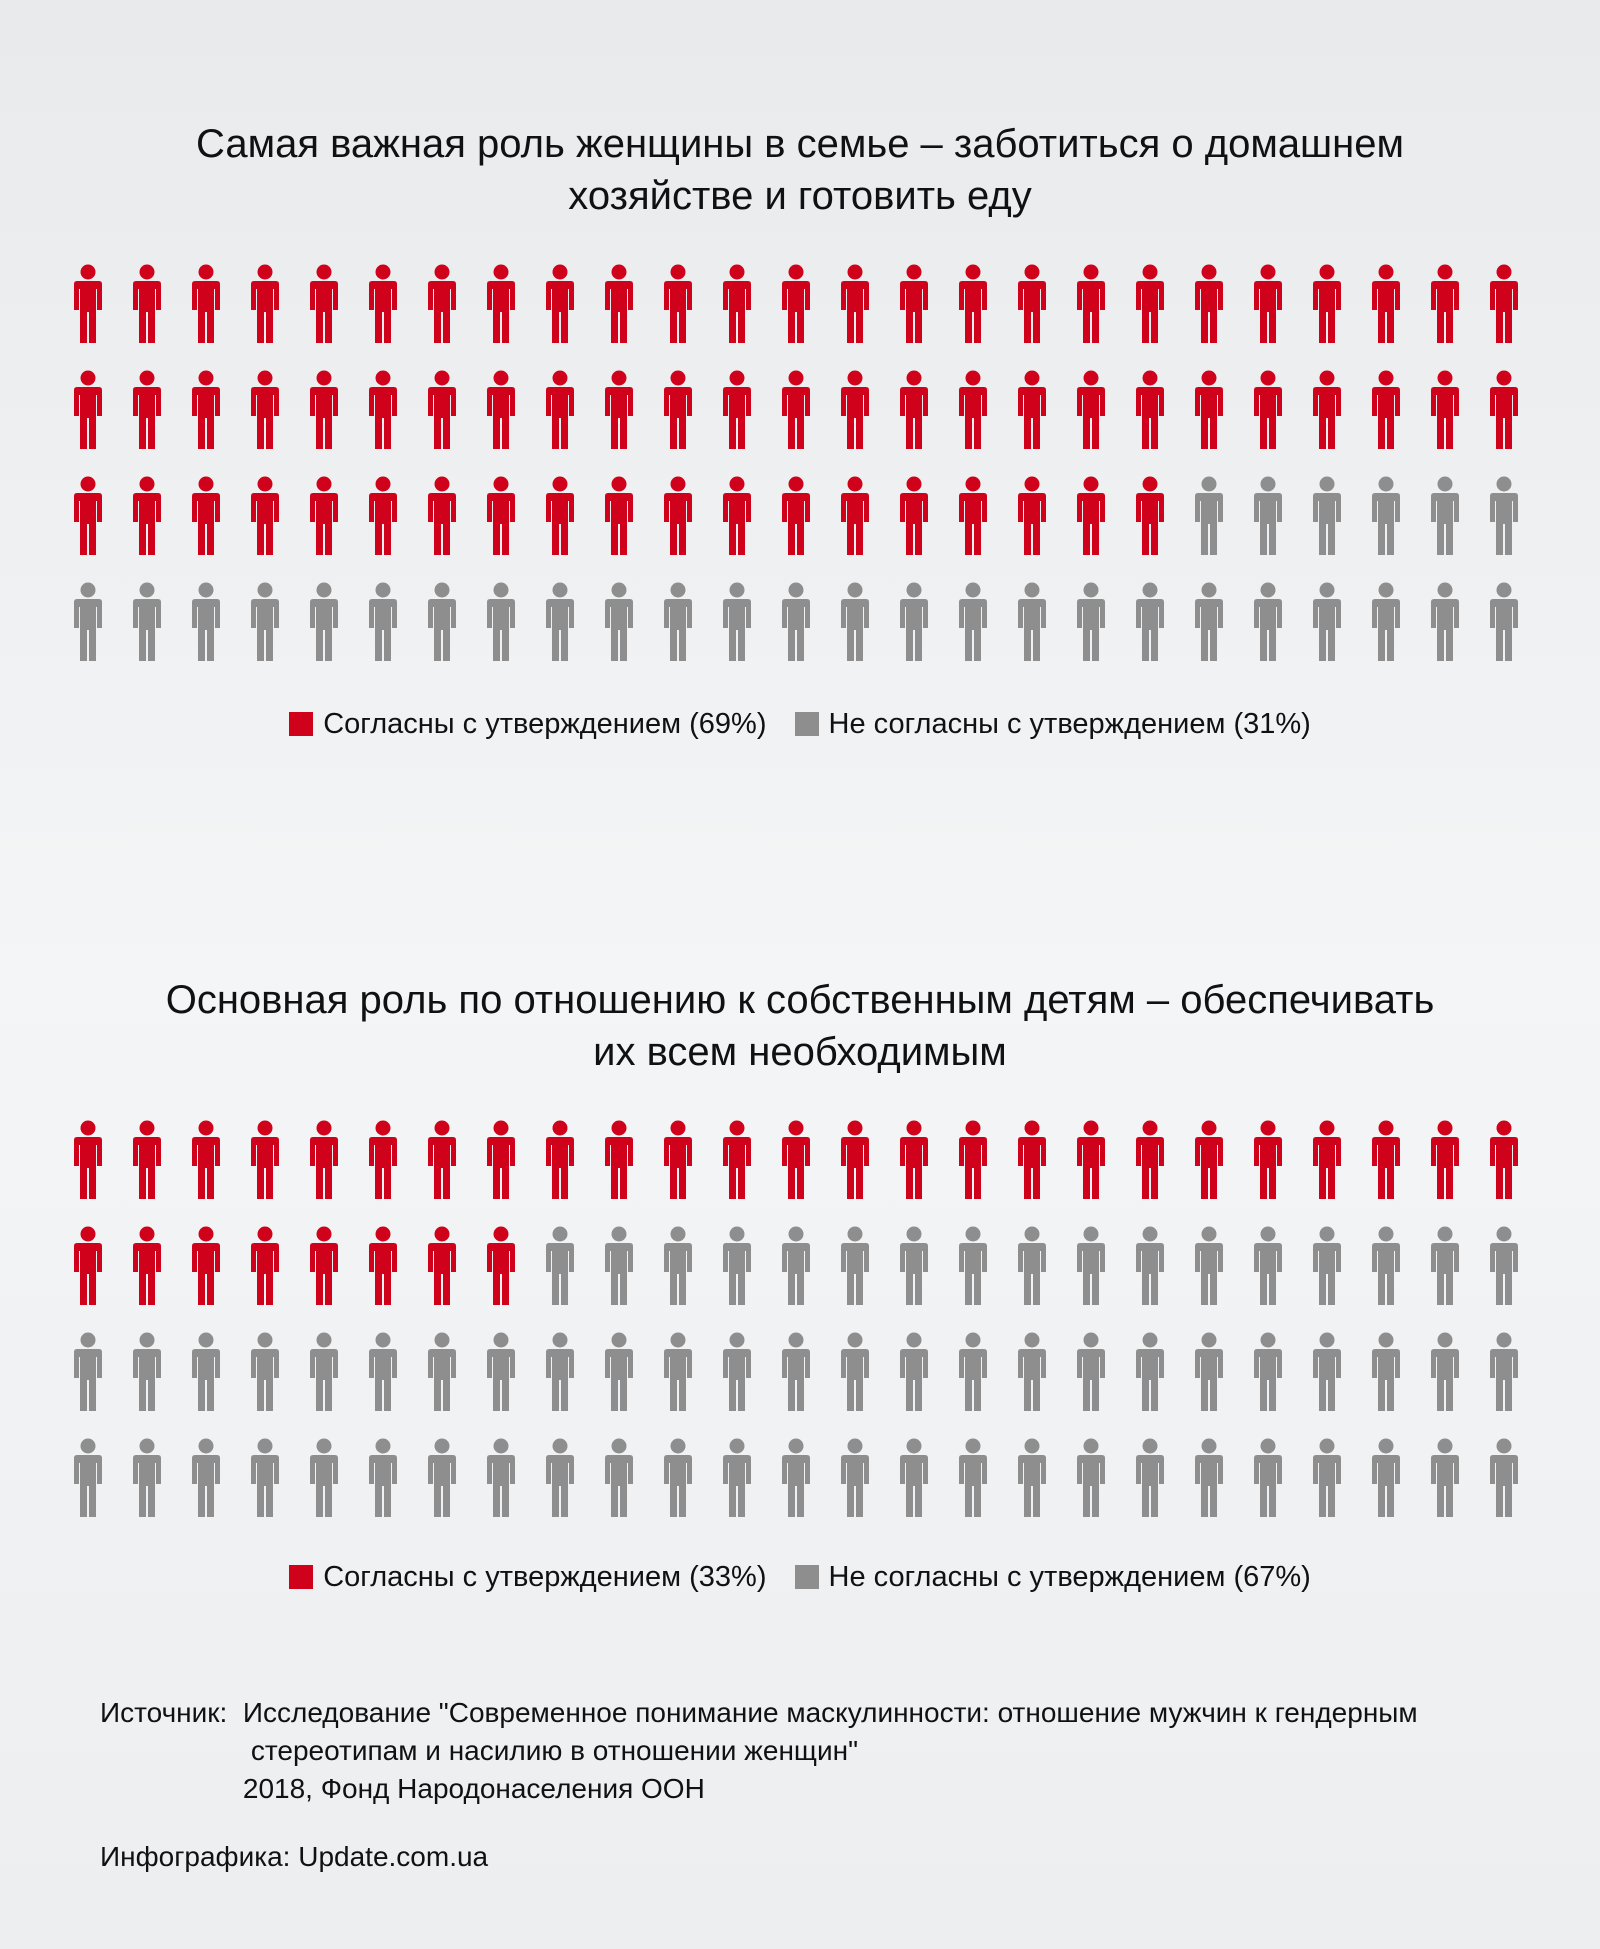 This screenshot has height=1949, width=1600. I want to click on legend-swatch-disagree, so click(806, 1577).